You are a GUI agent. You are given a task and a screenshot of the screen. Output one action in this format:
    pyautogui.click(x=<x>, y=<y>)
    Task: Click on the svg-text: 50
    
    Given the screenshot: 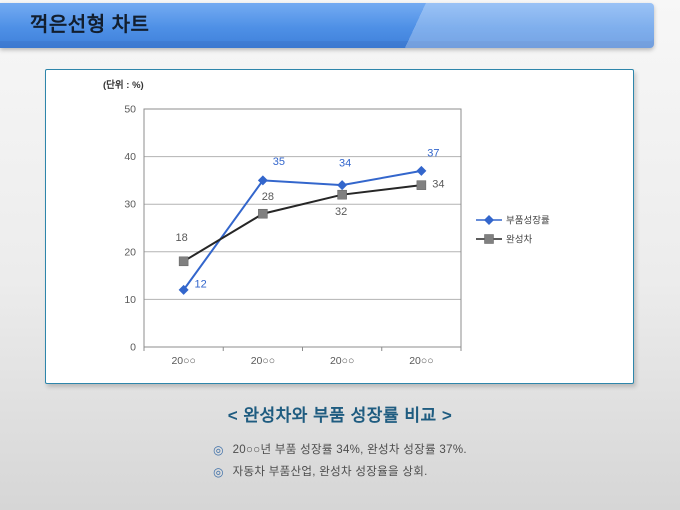 What is the action you would take?
    pyautogui.click(x=130, y=110)
    